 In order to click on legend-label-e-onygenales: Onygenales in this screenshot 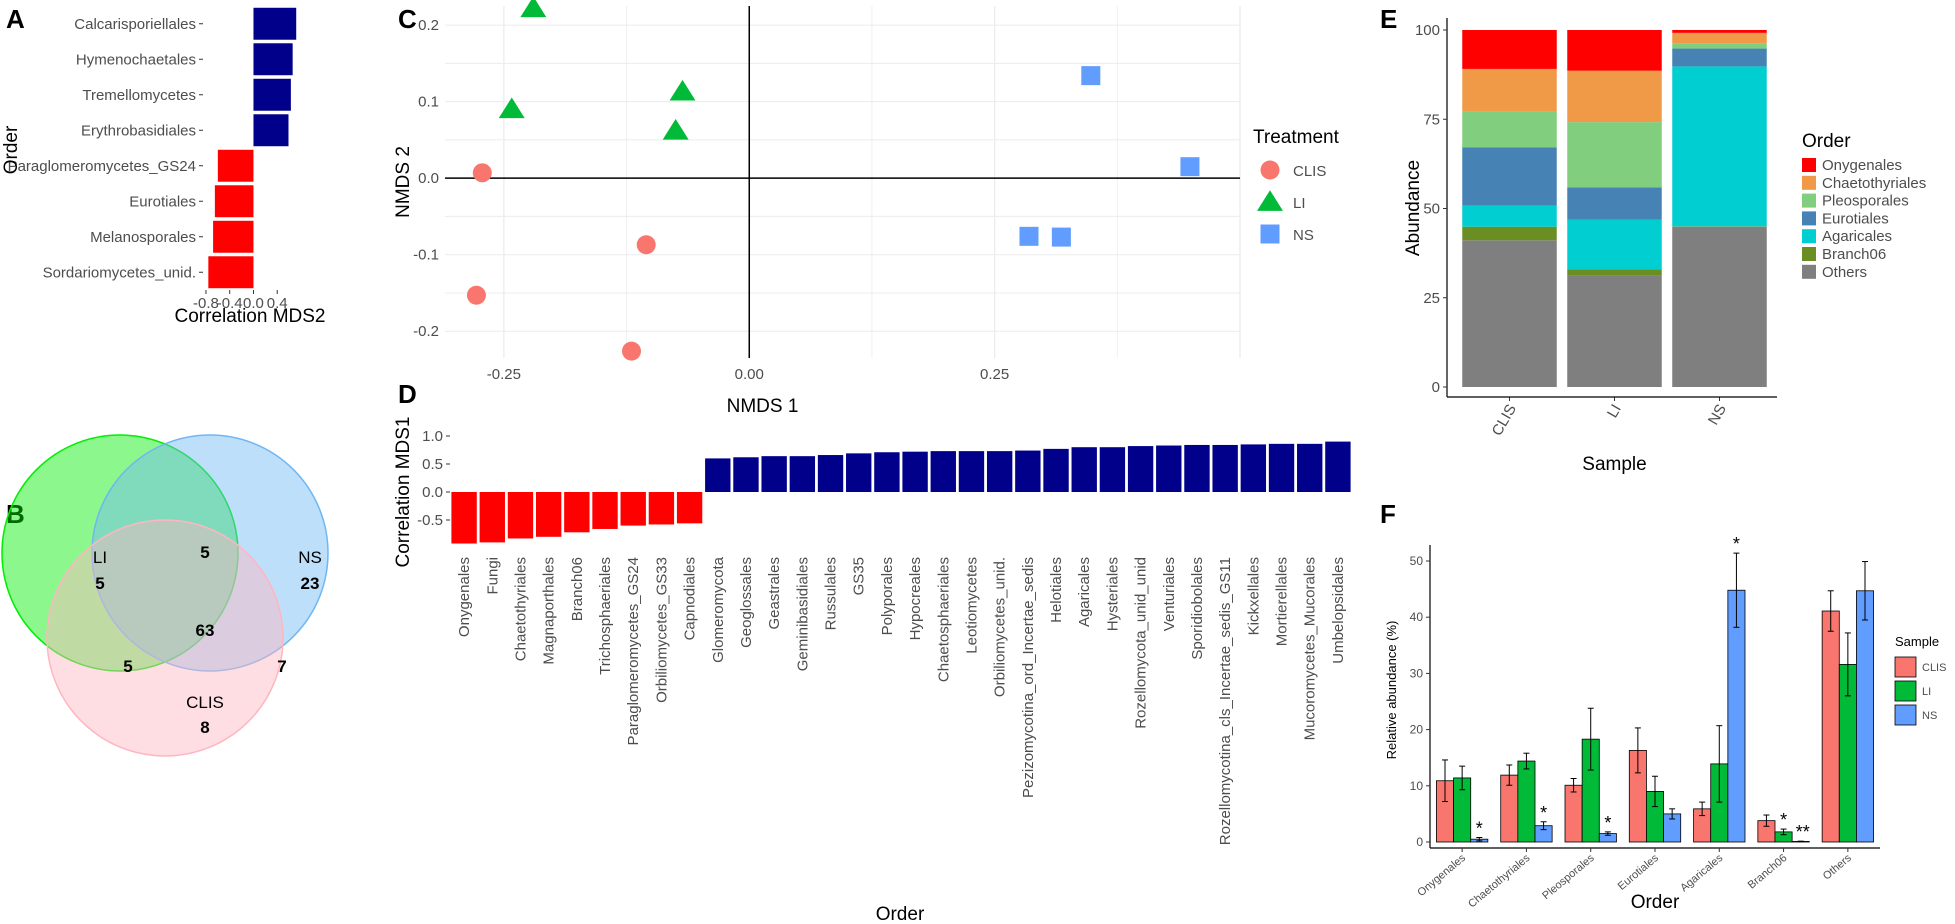, I will do `click(1862, 165)`.